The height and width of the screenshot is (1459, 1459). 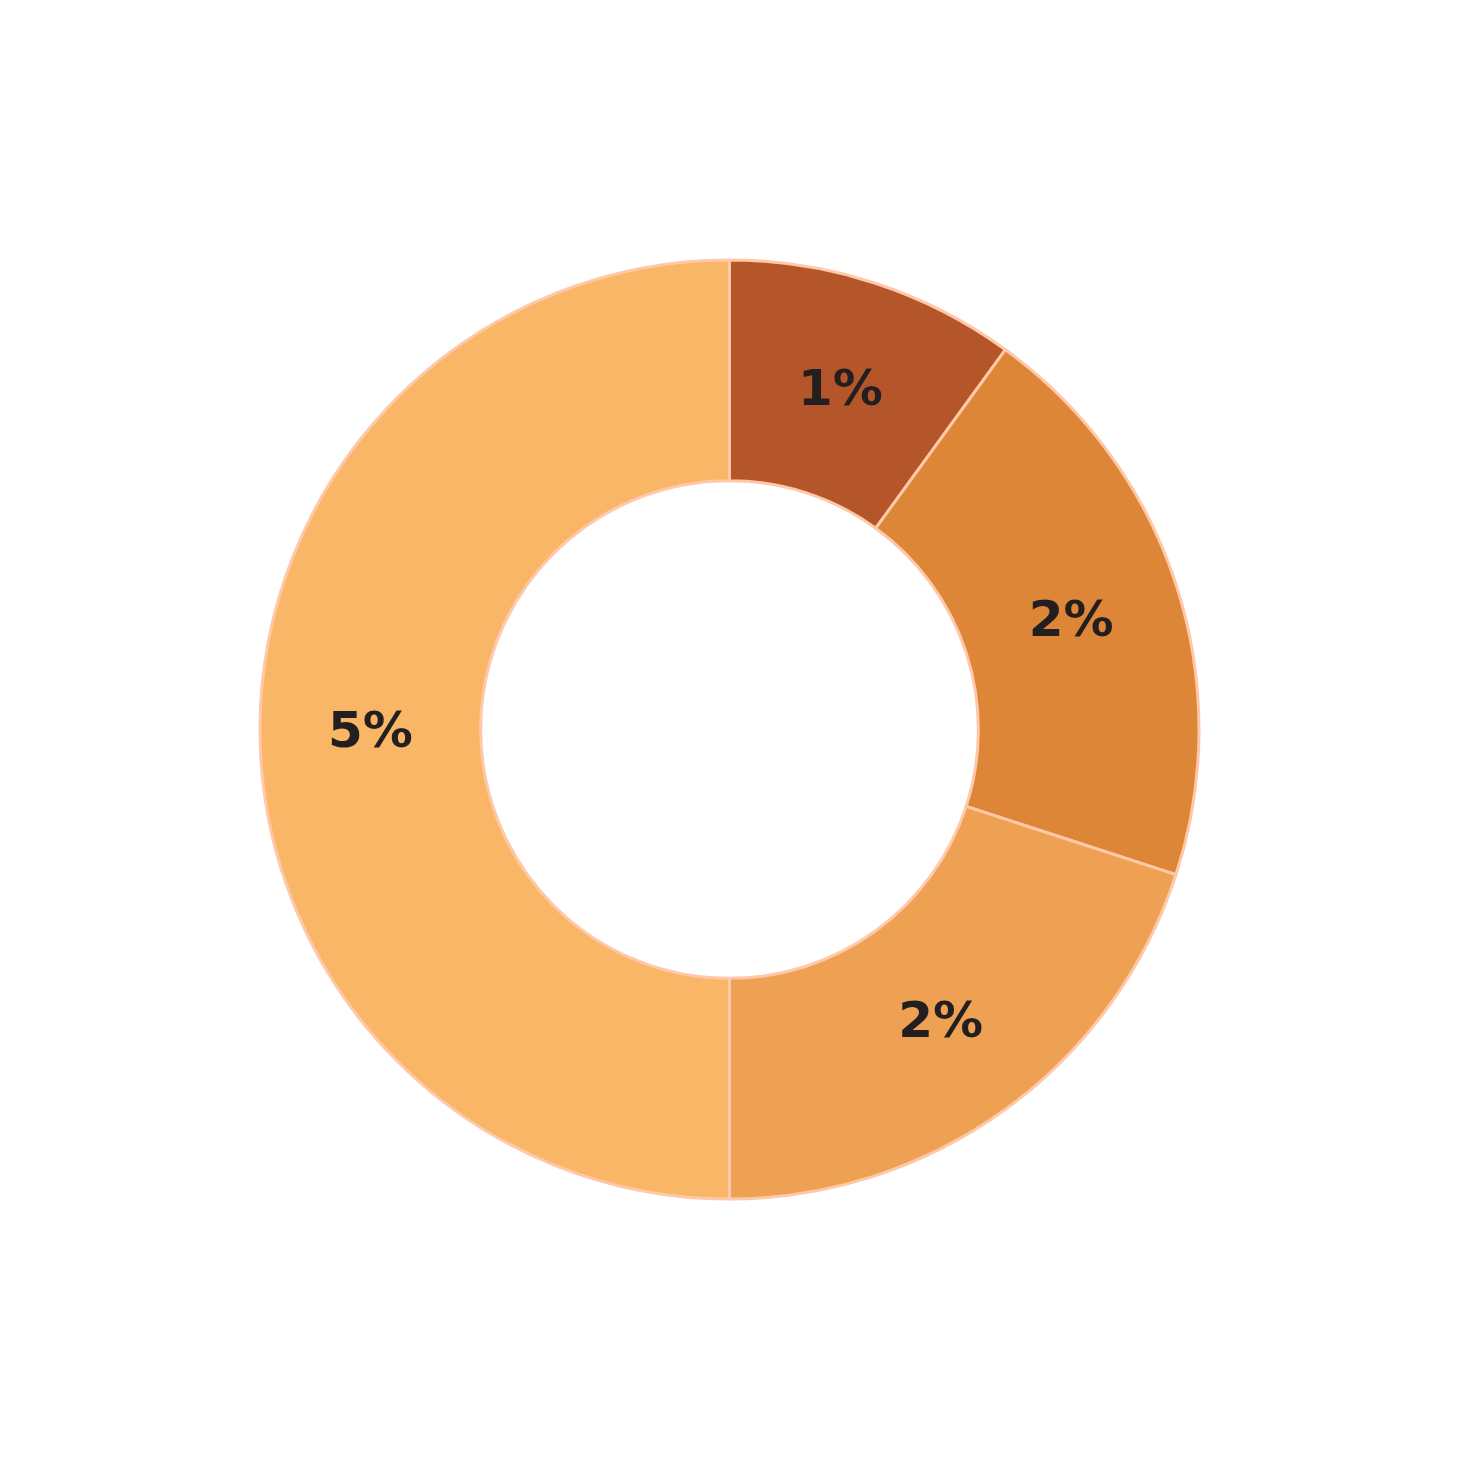 What do you see at coordinates (840, 387) in the screenshot?
I see `data-label: 1%` at bounding box center [840, 387].